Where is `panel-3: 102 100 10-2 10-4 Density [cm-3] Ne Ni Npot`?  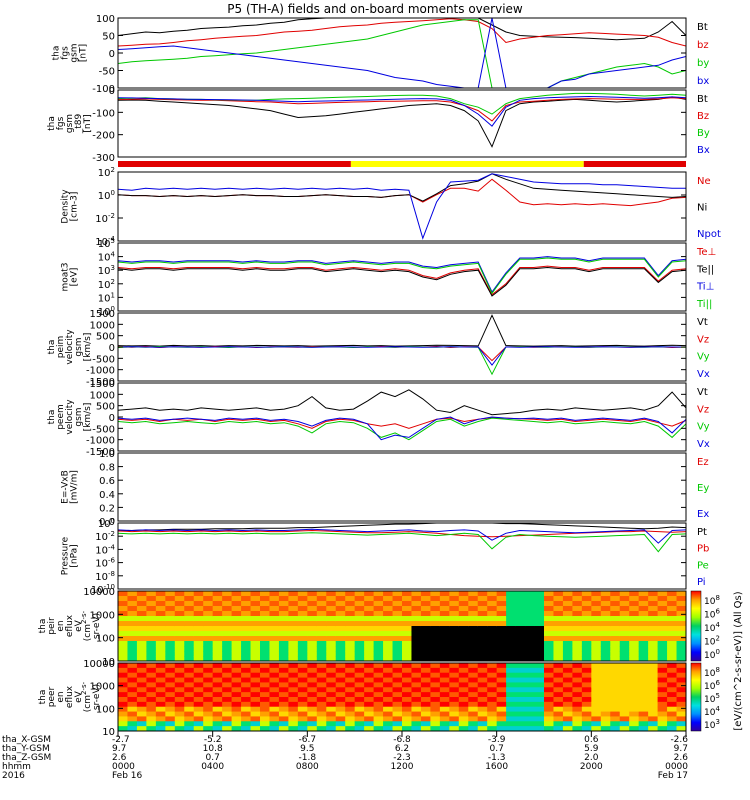
panel-3: 102 100 10-2 10-4 Density [cm-3] Ne Ni Npot is located at coordinates (391, 207).